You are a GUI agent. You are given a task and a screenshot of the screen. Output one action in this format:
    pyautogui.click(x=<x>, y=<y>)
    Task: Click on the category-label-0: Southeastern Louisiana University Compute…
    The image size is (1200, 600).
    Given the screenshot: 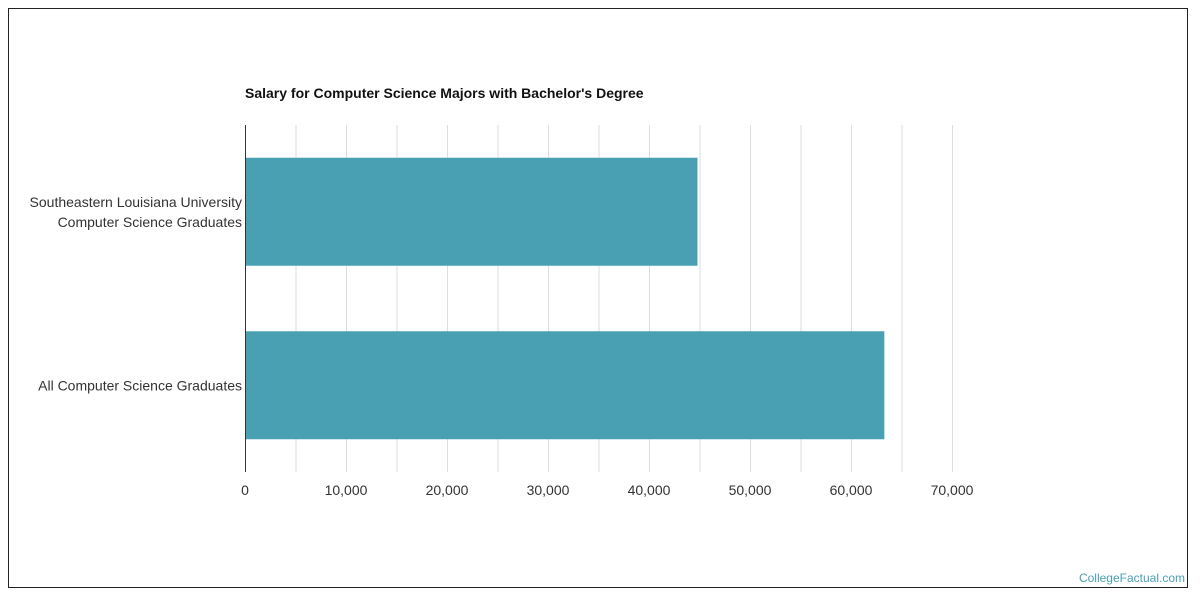 What is the action you would take?
    pyautogui.click(x=136, y=212)
    